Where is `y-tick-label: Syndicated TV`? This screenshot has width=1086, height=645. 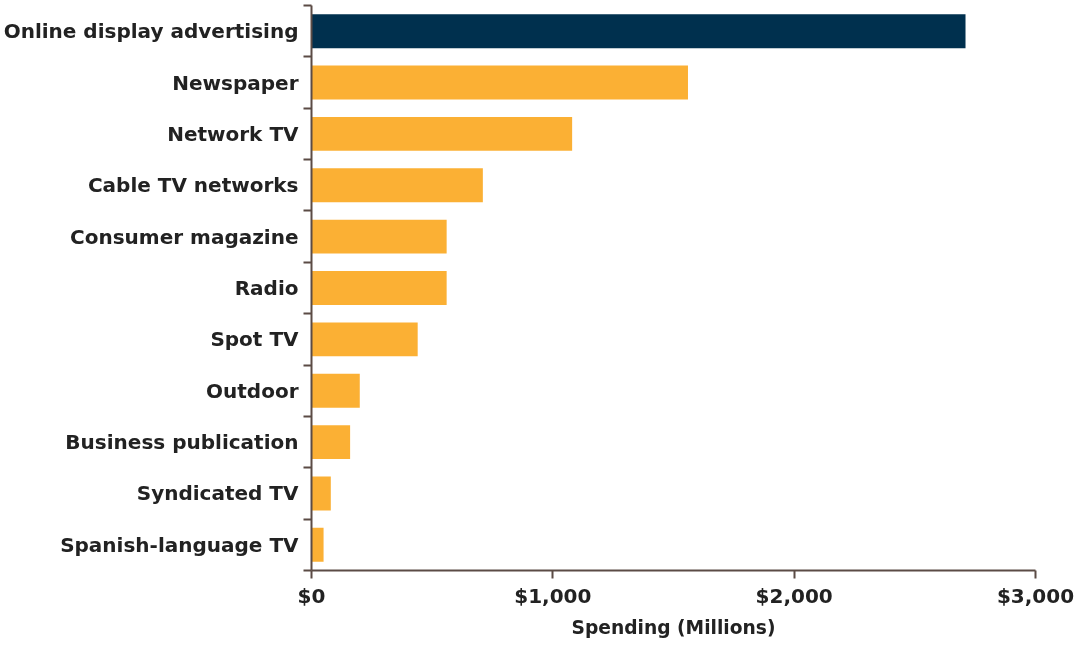
y-tick-label: Syndicated TV is located at coordinates (218, 493).